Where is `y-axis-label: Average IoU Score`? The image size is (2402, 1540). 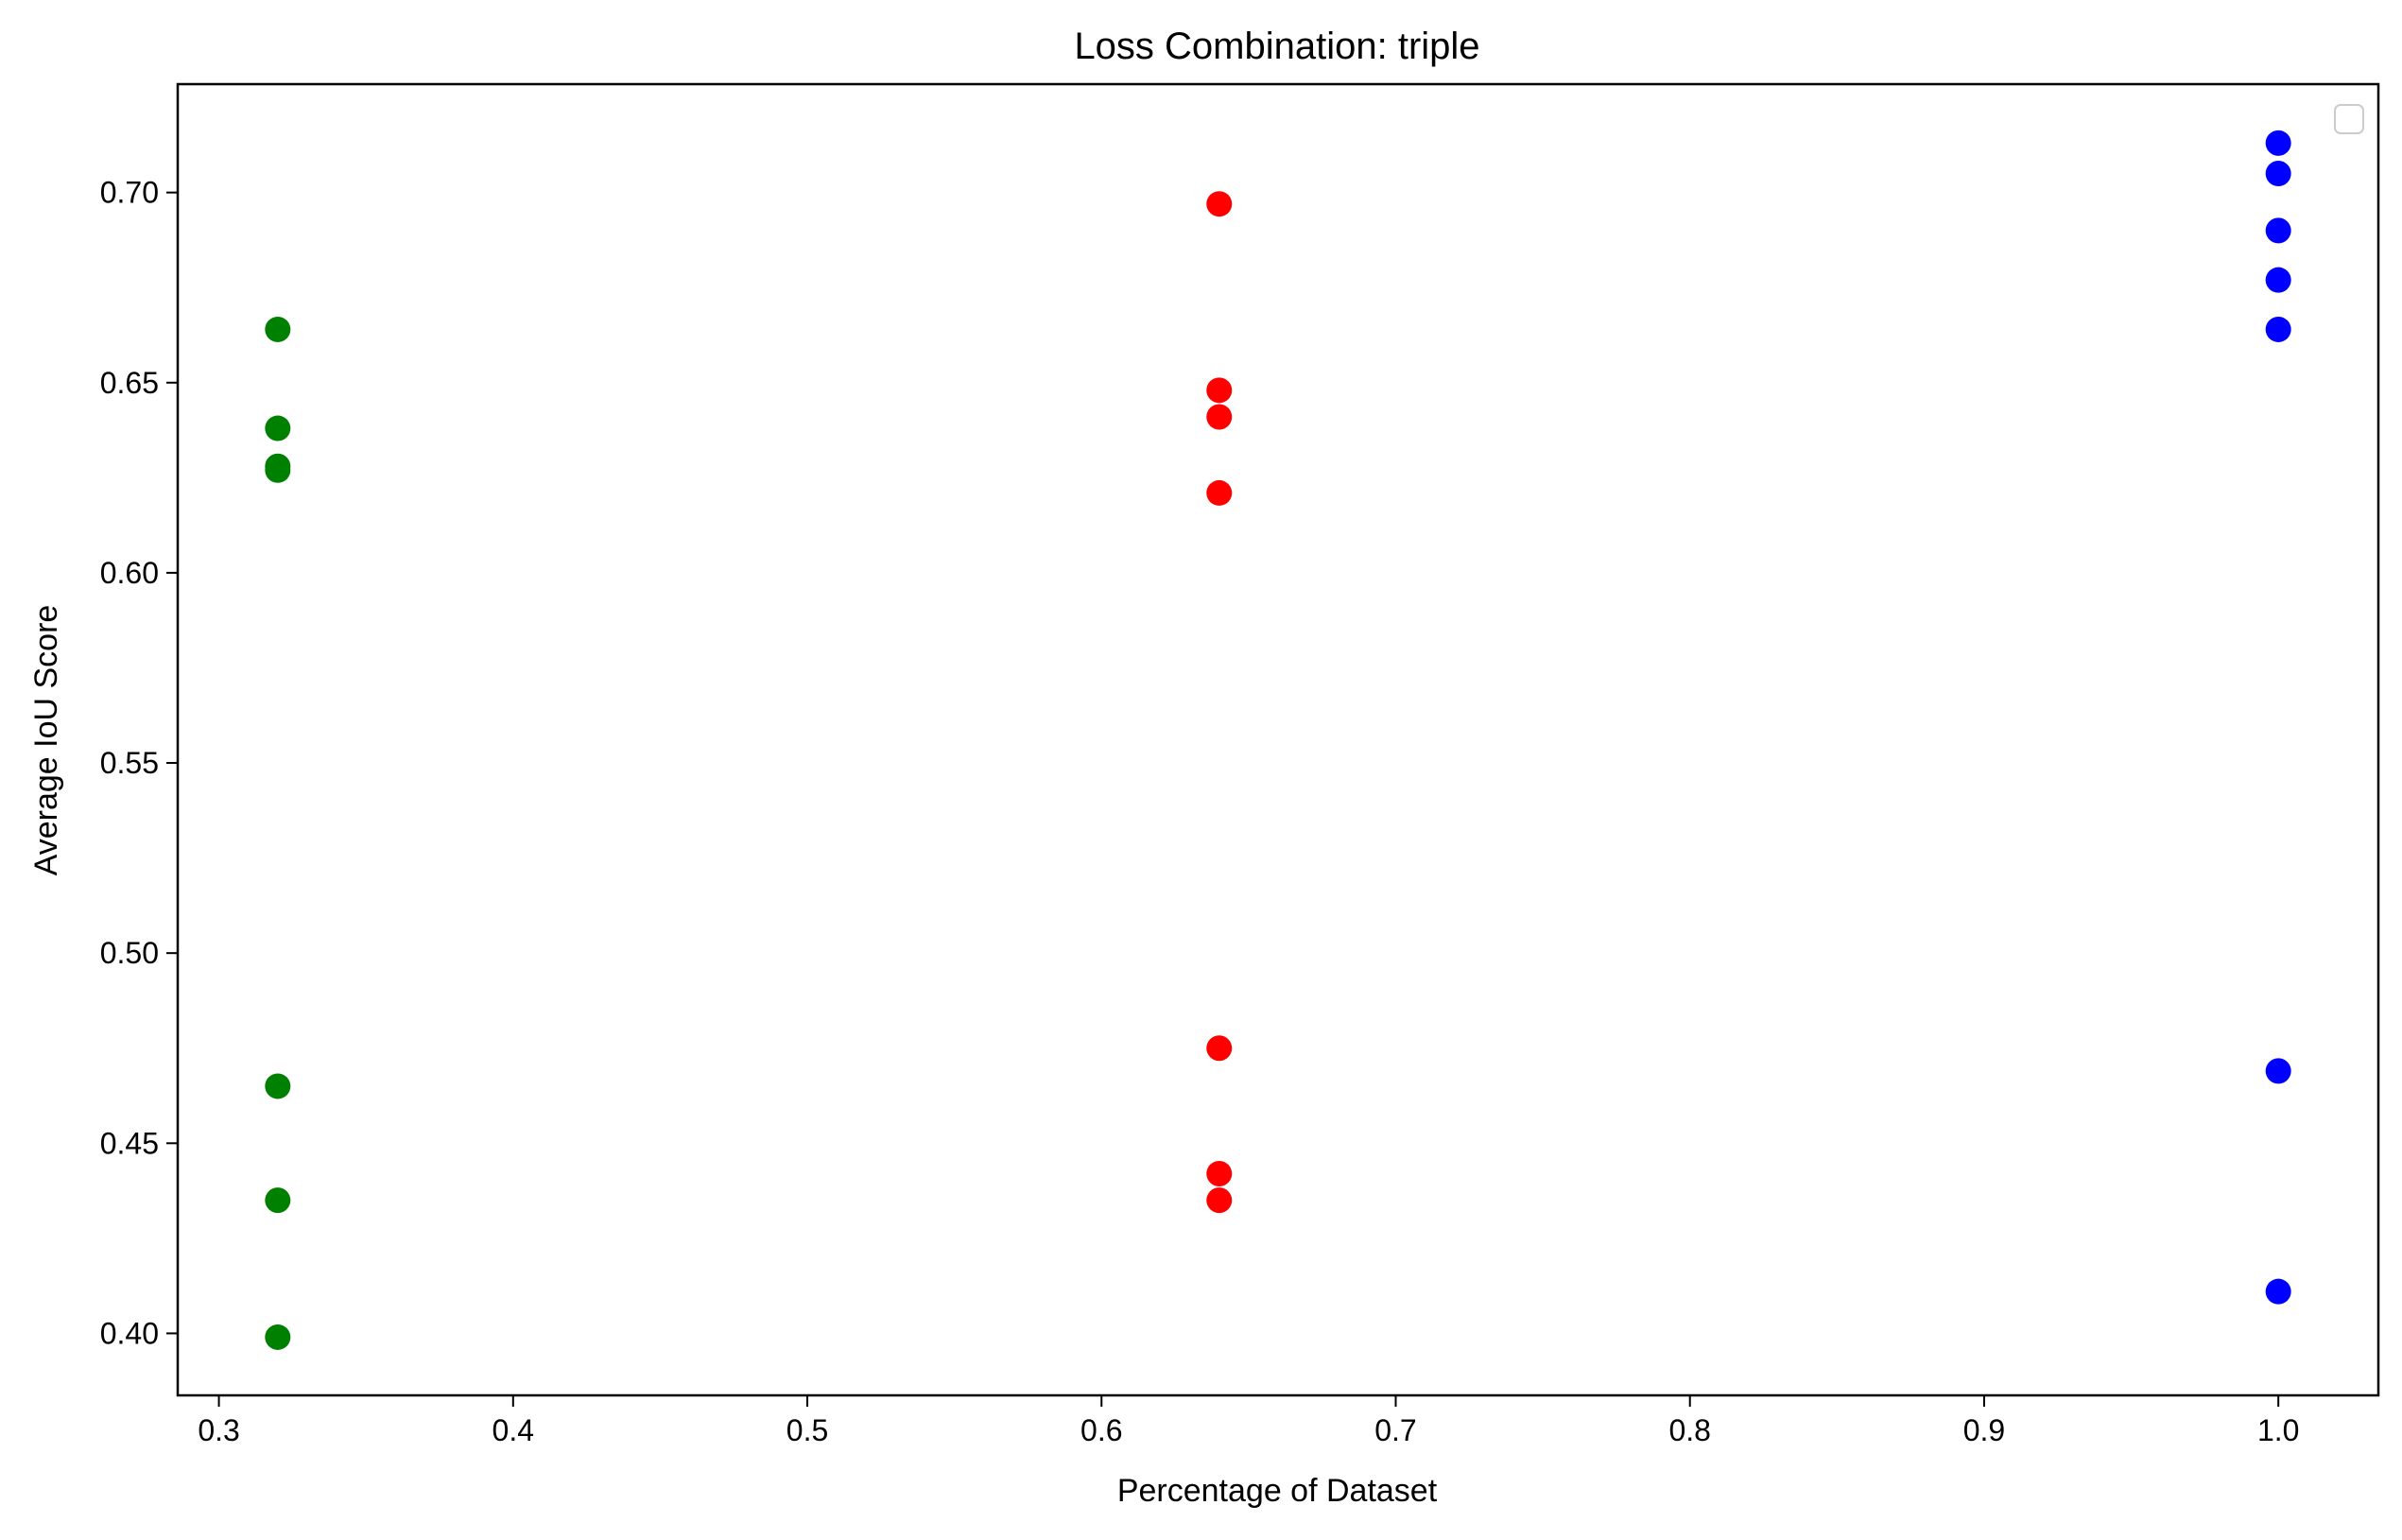
y-axis-label: Average IoU Score is located at coordinates (46, 740).